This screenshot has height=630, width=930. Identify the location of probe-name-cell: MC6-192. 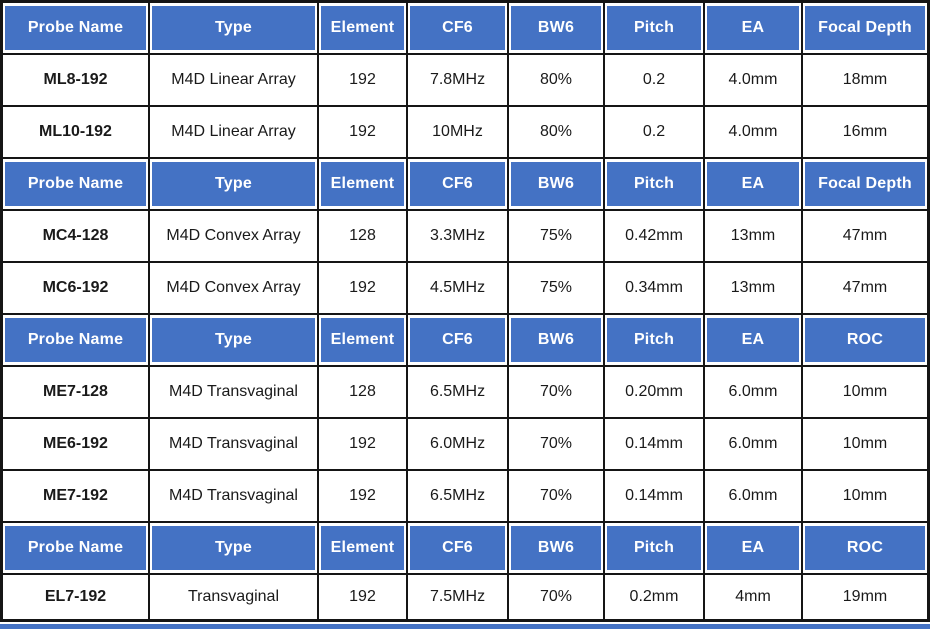
(76, 289).